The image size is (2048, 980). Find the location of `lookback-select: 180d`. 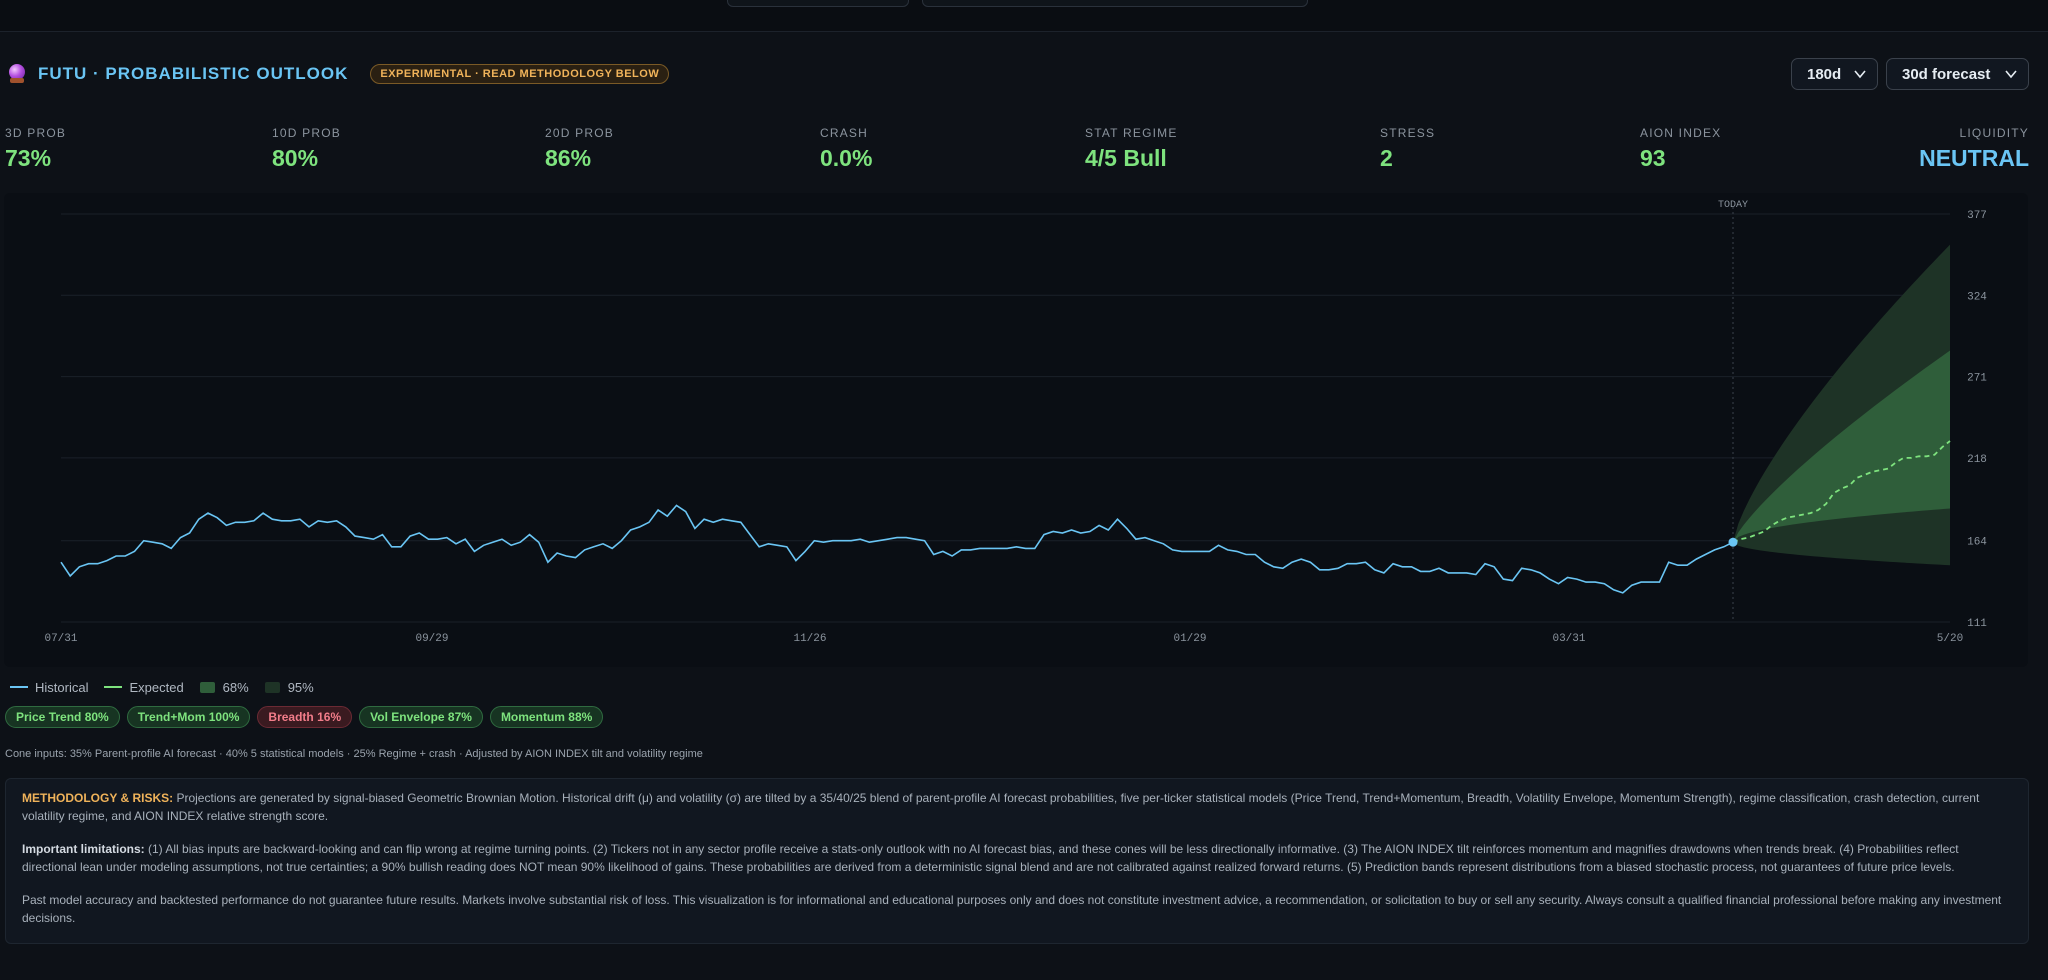

lookback-select: 180d is located at coordinates (1834, 74).